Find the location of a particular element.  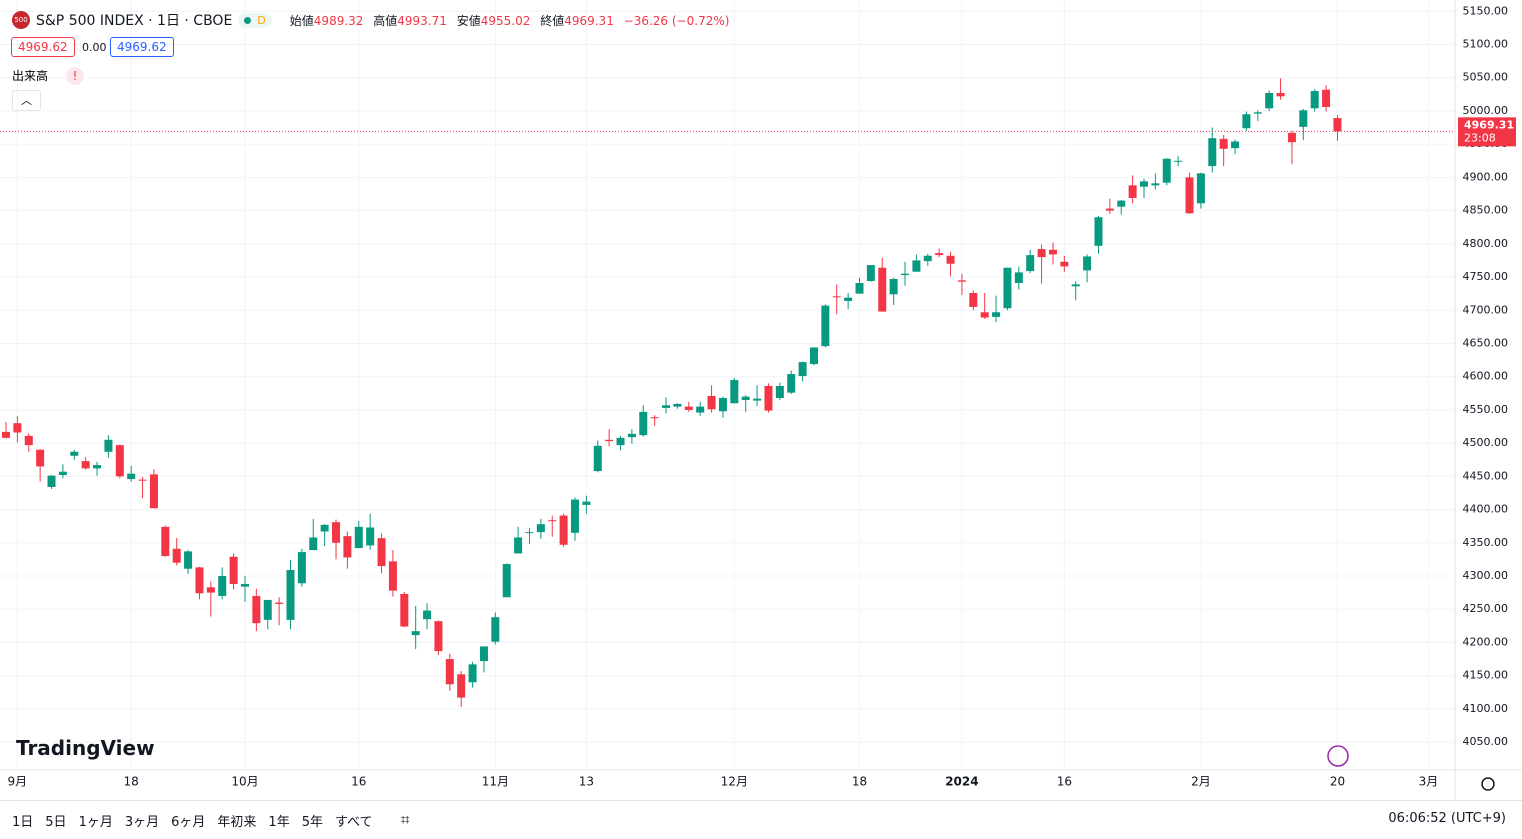

x-tick-label: 18 is located at coordinates (131, 782).